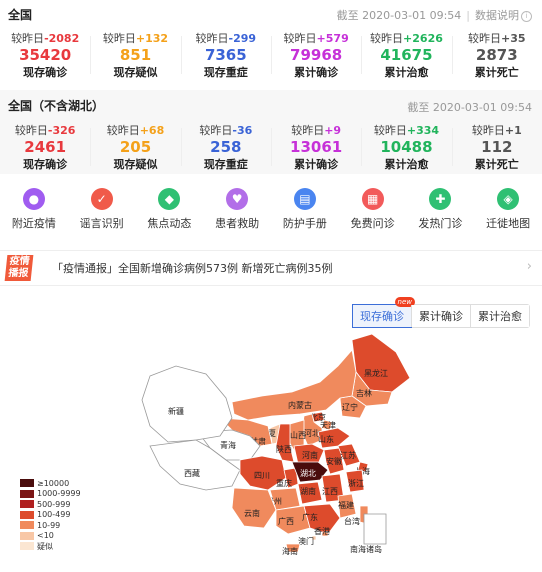 The image size is (542, 572). I want to click on calendar-icon: ▦, so click(372, 199).